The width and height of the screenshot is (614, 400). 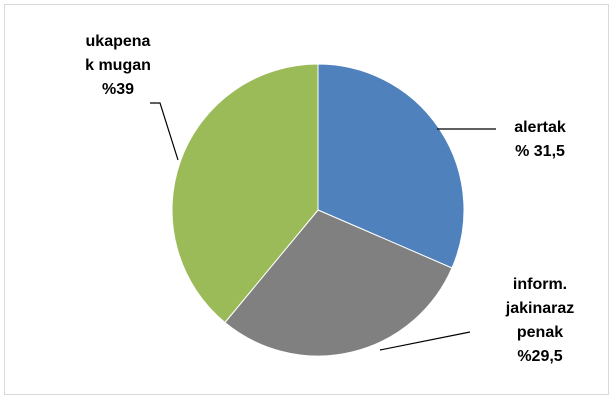 What do you see at coordinates (539, 308) in the screenshot?
I see `slice-label: jakinaraz` at bounding box center [539, 308].